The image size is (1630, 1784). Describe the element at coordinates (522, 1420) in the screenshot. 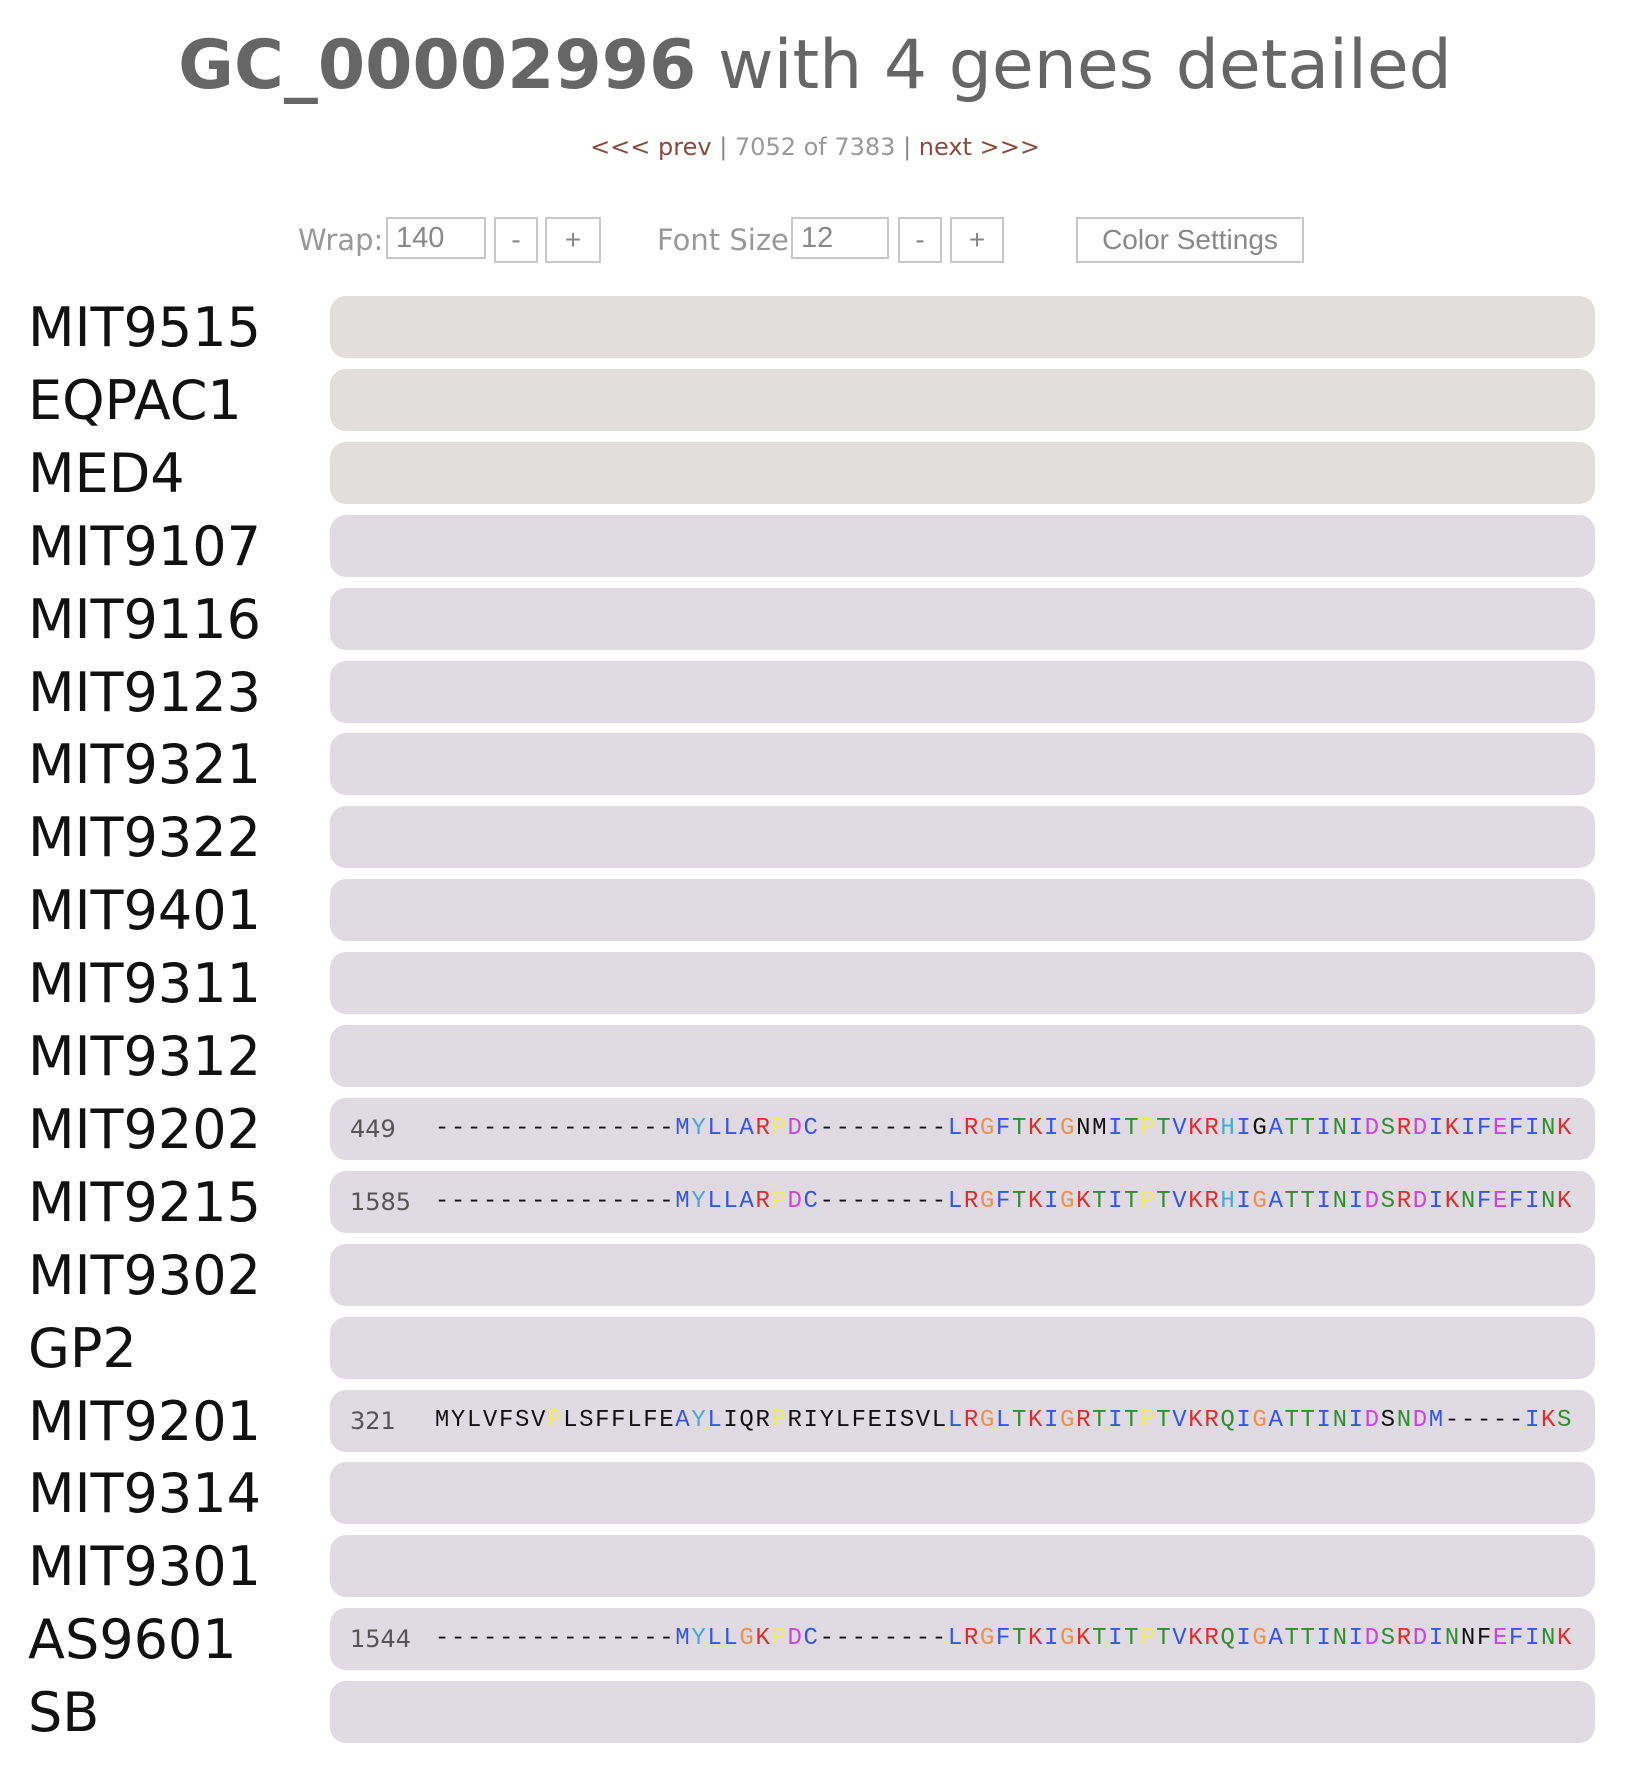

I see `residue: S` at that location.